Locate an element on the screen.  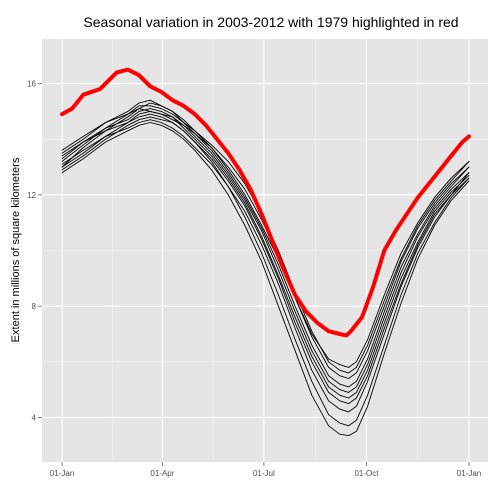
x-tick-label: 01-Apr is located at coordinates (162, 473).